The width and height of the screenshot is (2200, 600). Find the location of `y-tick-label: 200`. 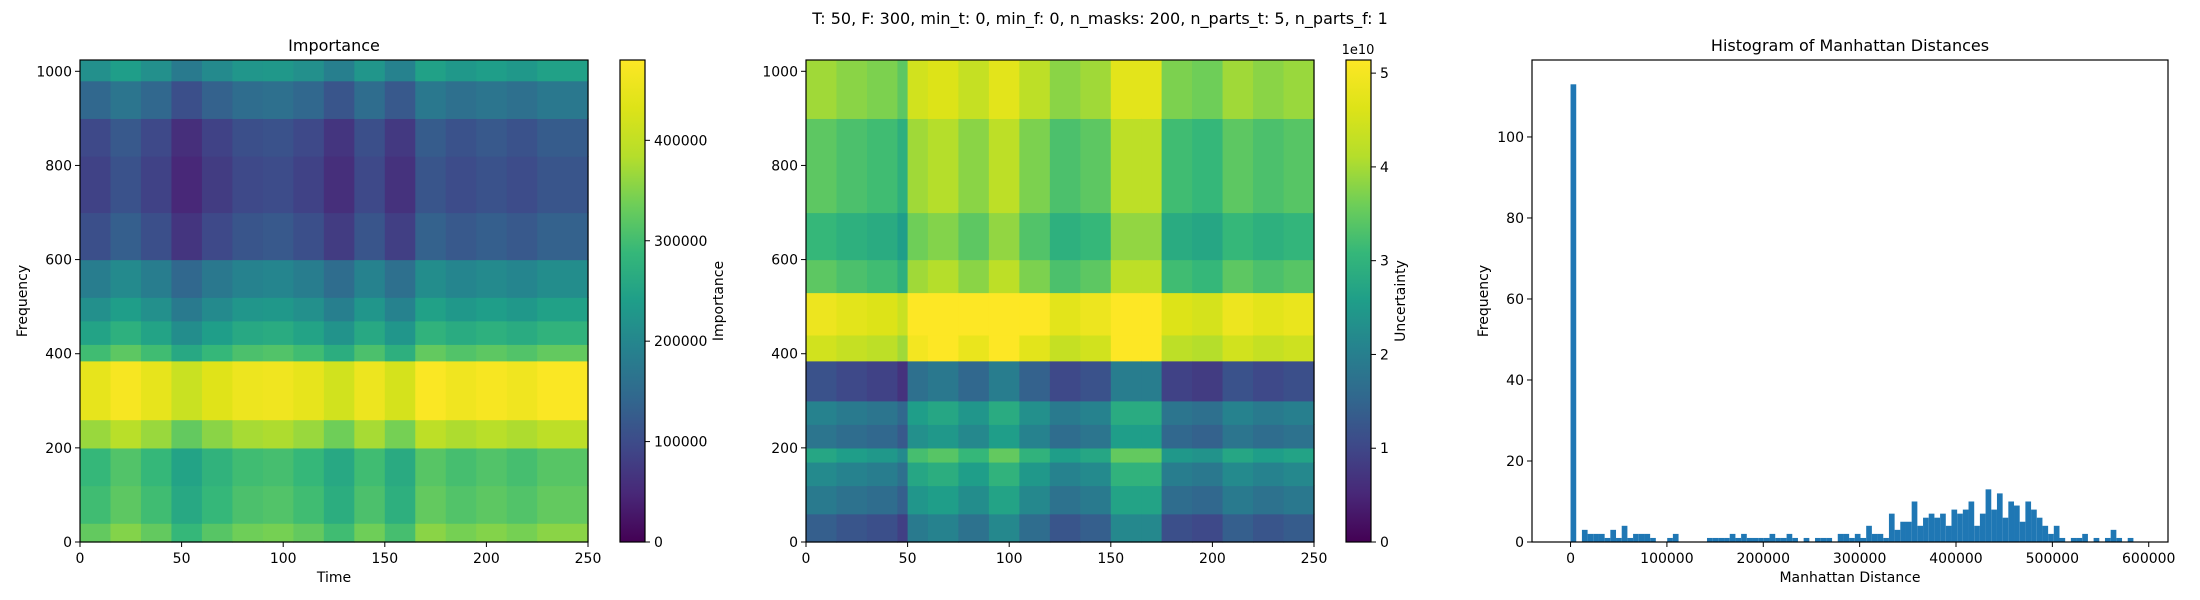

y-tick-label: 200 is located at coordinates (784, 449).